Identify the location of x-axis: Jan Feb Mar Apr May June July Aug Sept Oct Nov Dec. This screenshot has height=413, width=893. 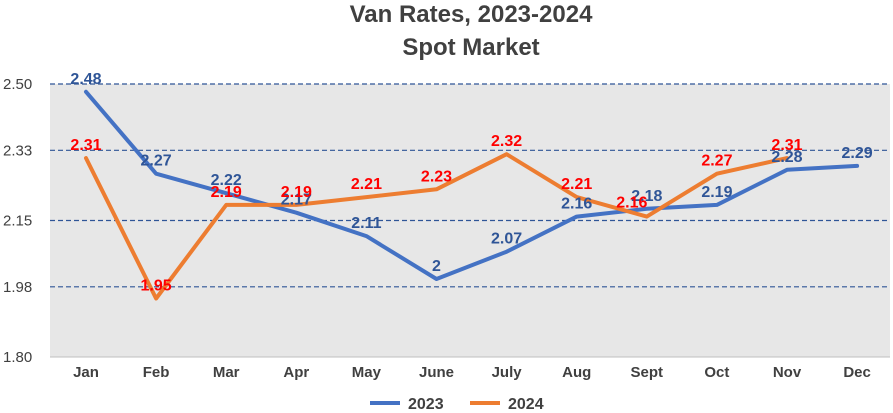
(472, 372).